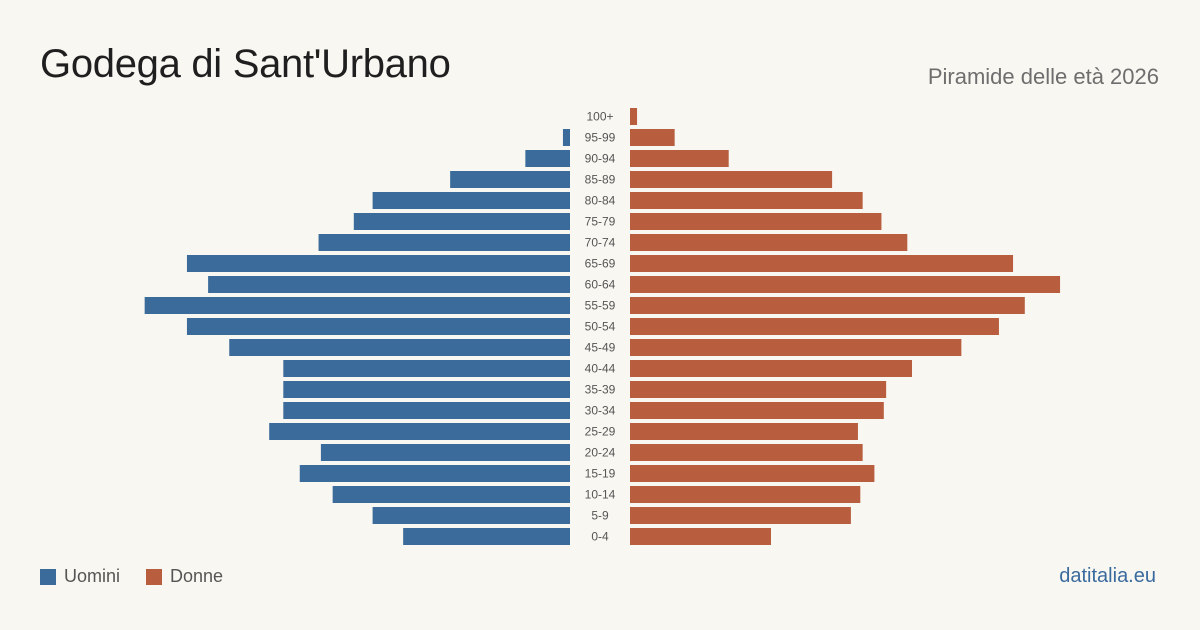  What do you see at coordinates (600, 159) in the screenshot?
I see `age-label-90-94: 90-94` at bounding box center [600, 159].